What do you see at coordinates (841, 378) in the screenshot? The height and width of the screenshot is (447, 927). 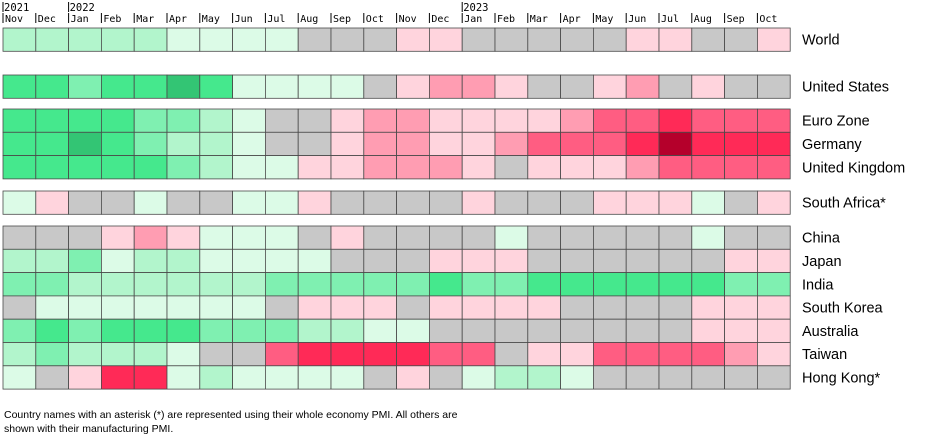 I see `country-label: Hong Kong*` at bounding box center [841, 378].